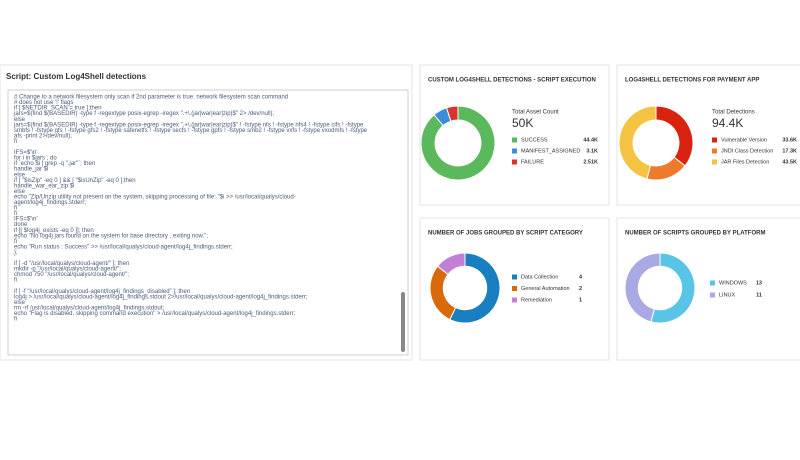  I want to click on legend-value: 1, so click(580, 300).